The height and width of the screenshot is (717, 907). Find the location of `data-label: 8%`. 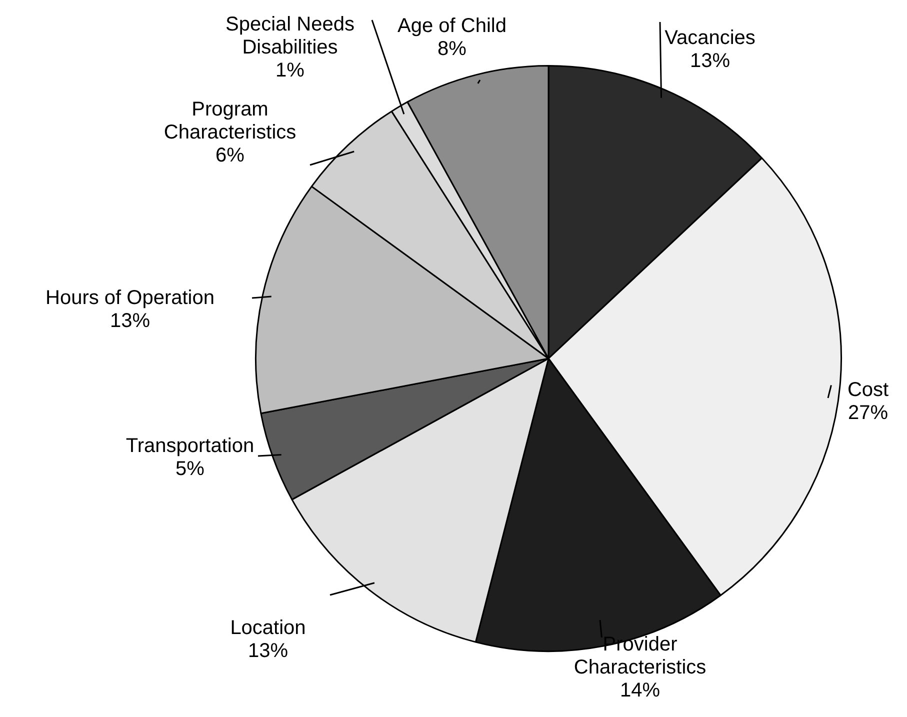

data-label: 8% is located at coordinates (452, 49).